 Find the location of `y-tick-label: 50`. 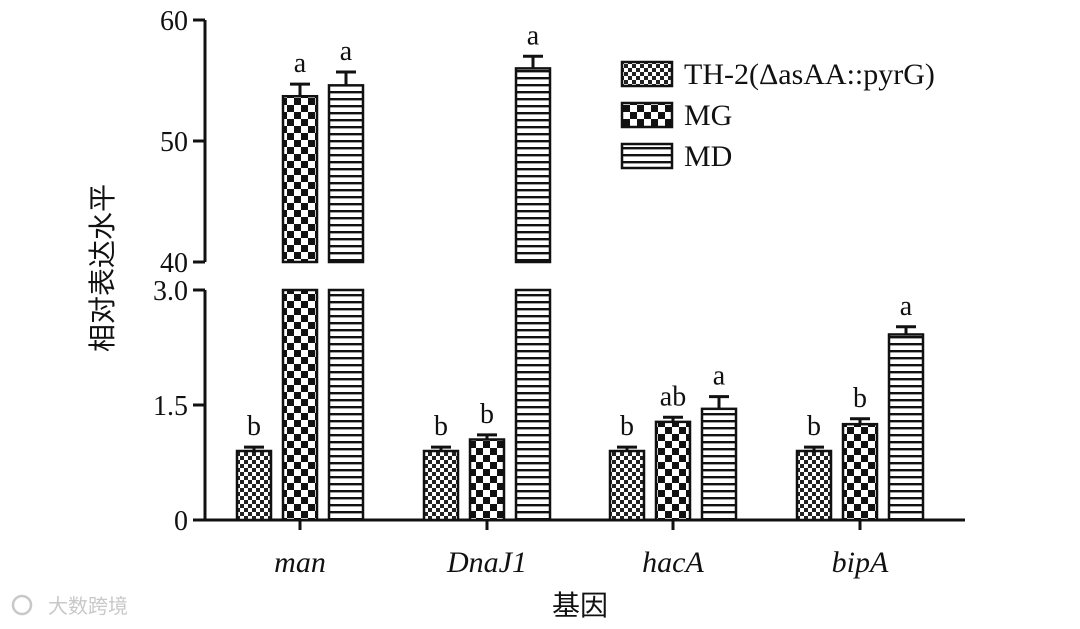

y-tick-label: 50 is located at coordinates (174, 142).